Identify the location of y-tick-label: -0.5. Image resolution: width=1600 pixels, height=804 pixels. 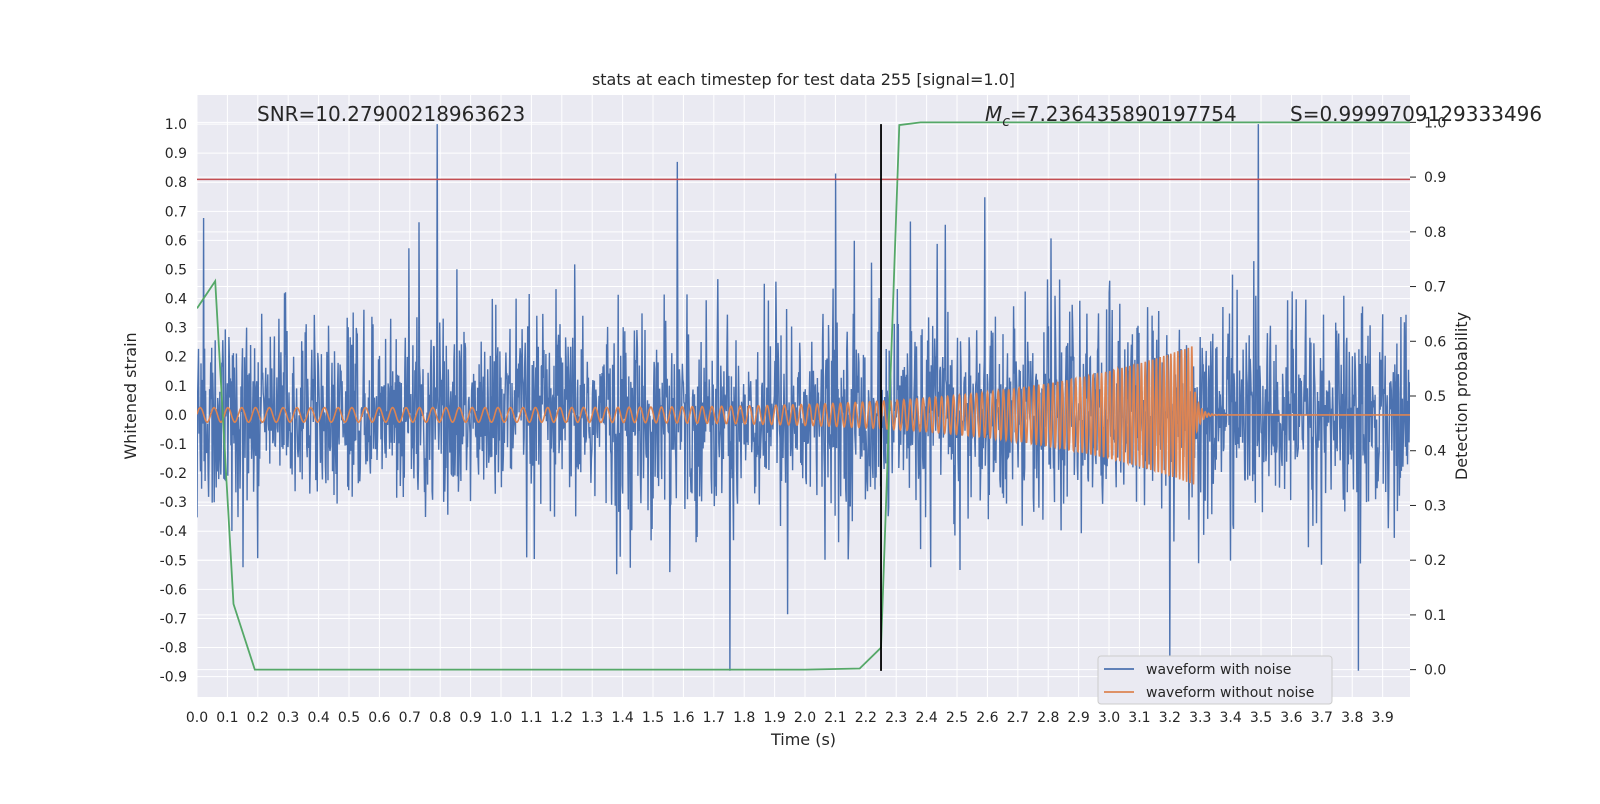
(173, 561).